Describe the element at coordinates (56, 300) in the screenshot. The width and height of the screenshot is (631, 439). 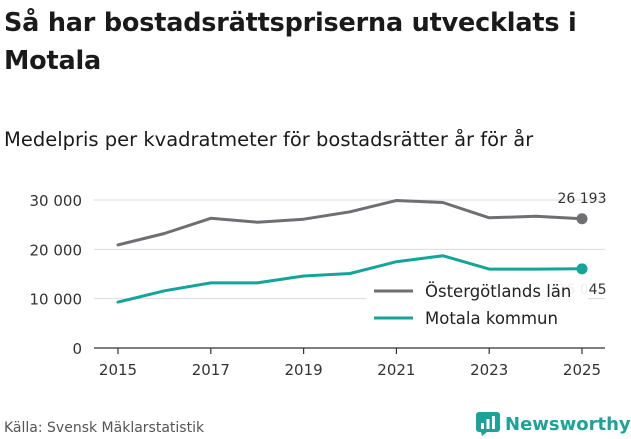
I see `y-tick-label: 10 000` at that location.